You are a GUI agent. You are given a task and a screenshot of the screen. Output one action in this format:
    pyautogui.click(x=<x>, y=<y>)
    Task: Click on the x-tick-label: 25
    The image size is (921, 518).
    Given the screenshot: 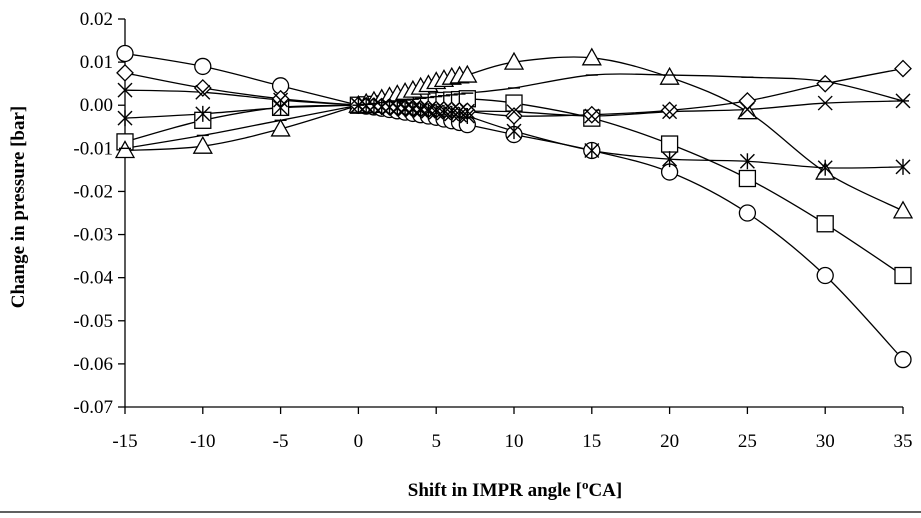 What is the action you would take?
    pyautogui.click(x=747, y=441)
    